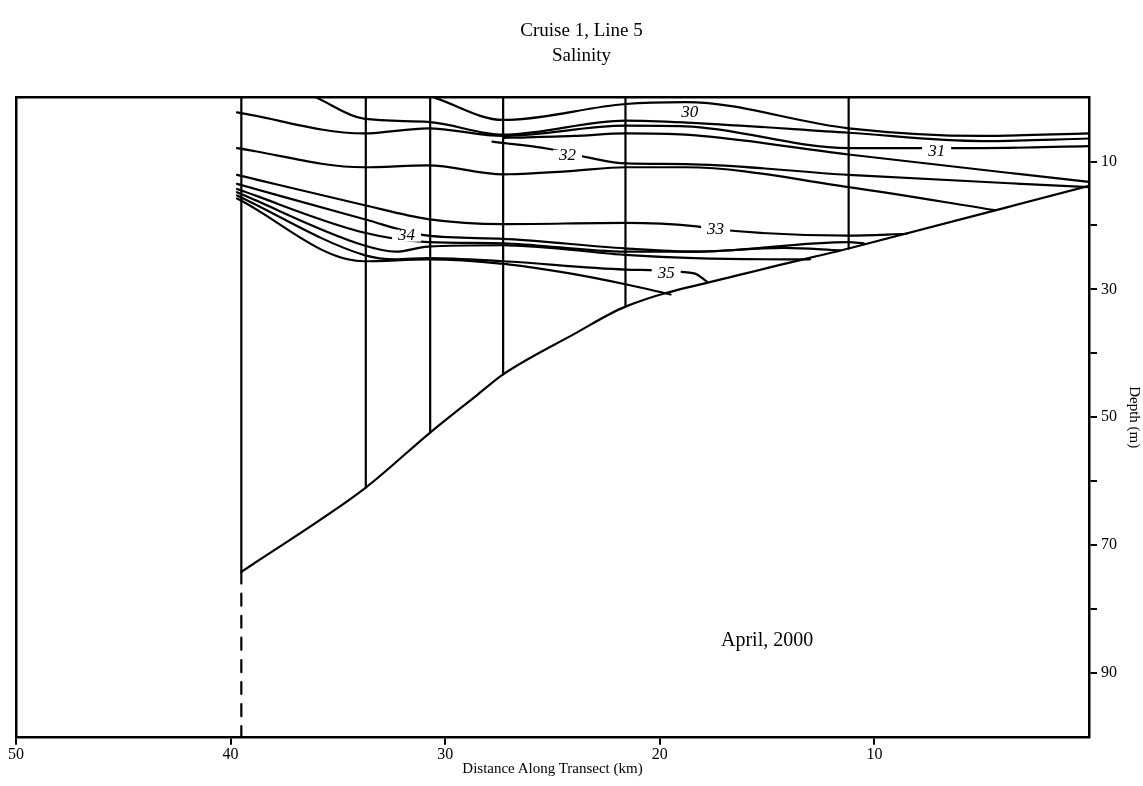 This screenshot has height=786, width=1143. Describe the element at coordinates (552, 768) in the screenshot. I see `x-axis-title: Distance Along Transect (km)` at that location.